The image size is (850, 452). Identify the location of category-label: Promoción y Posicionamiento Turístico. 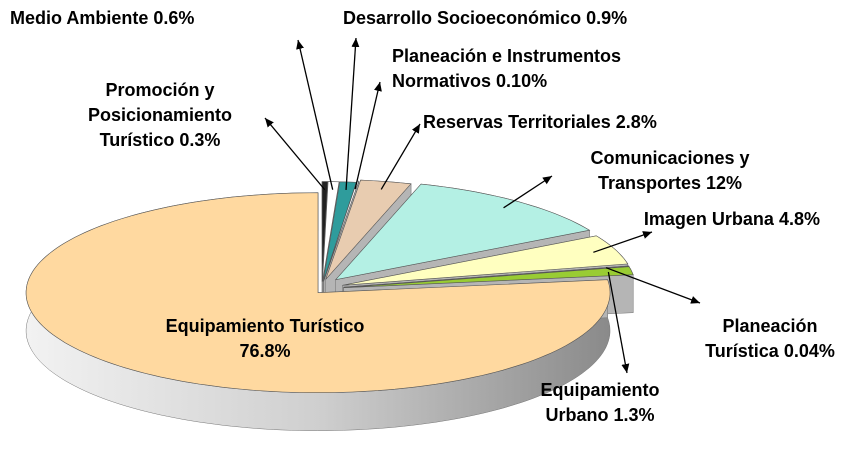
(160, 115).